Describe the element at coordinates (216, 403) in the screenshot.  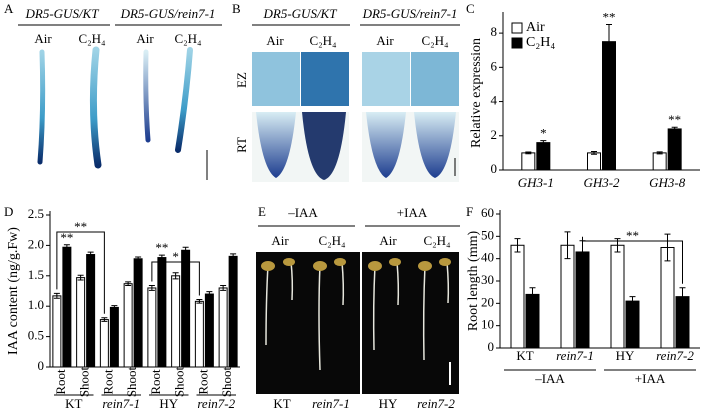
I see `group-label: rein7-2` at that location.